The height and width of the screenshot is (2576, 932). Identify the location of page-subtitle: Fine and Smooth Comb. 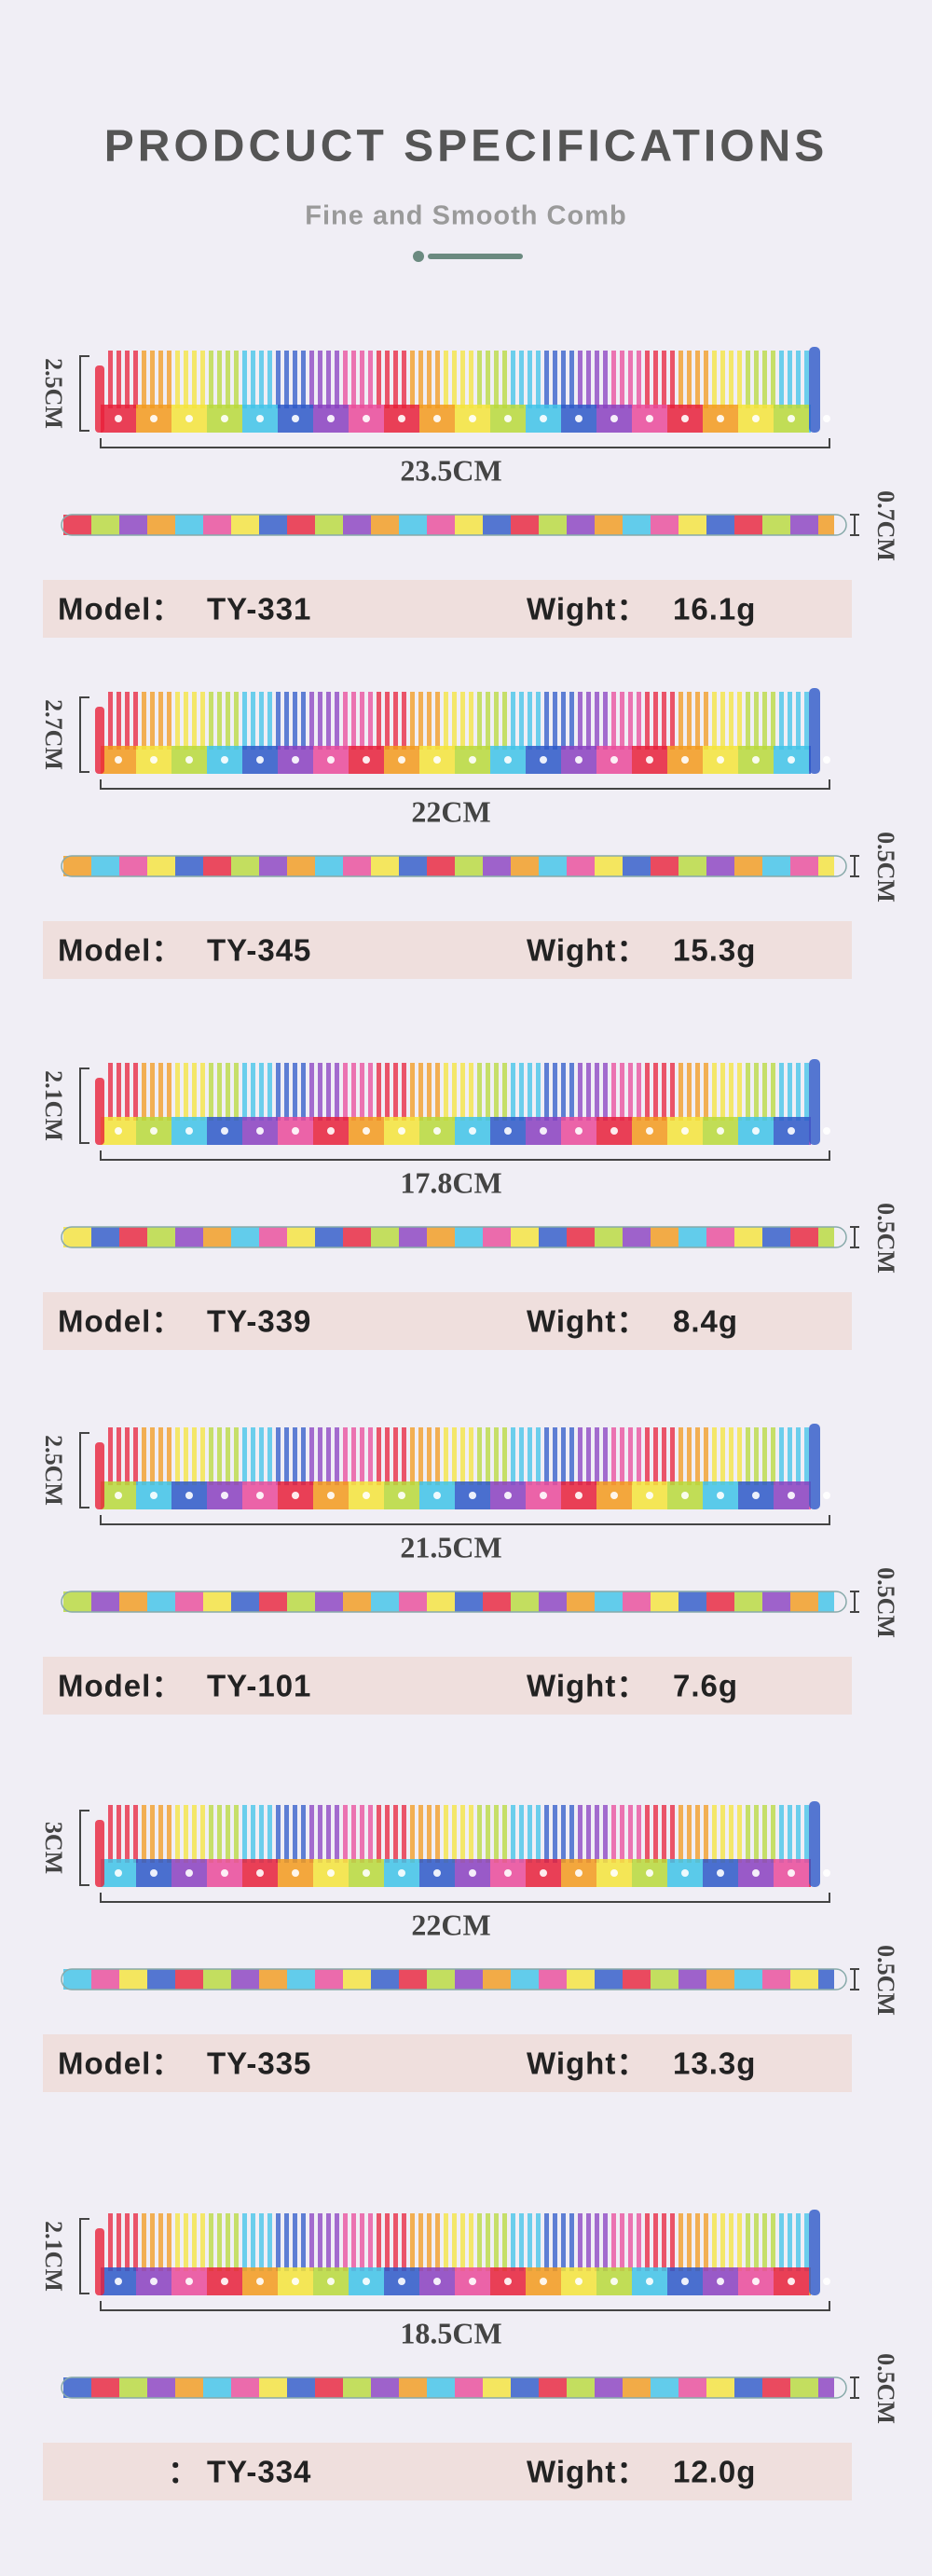
(465, 216).